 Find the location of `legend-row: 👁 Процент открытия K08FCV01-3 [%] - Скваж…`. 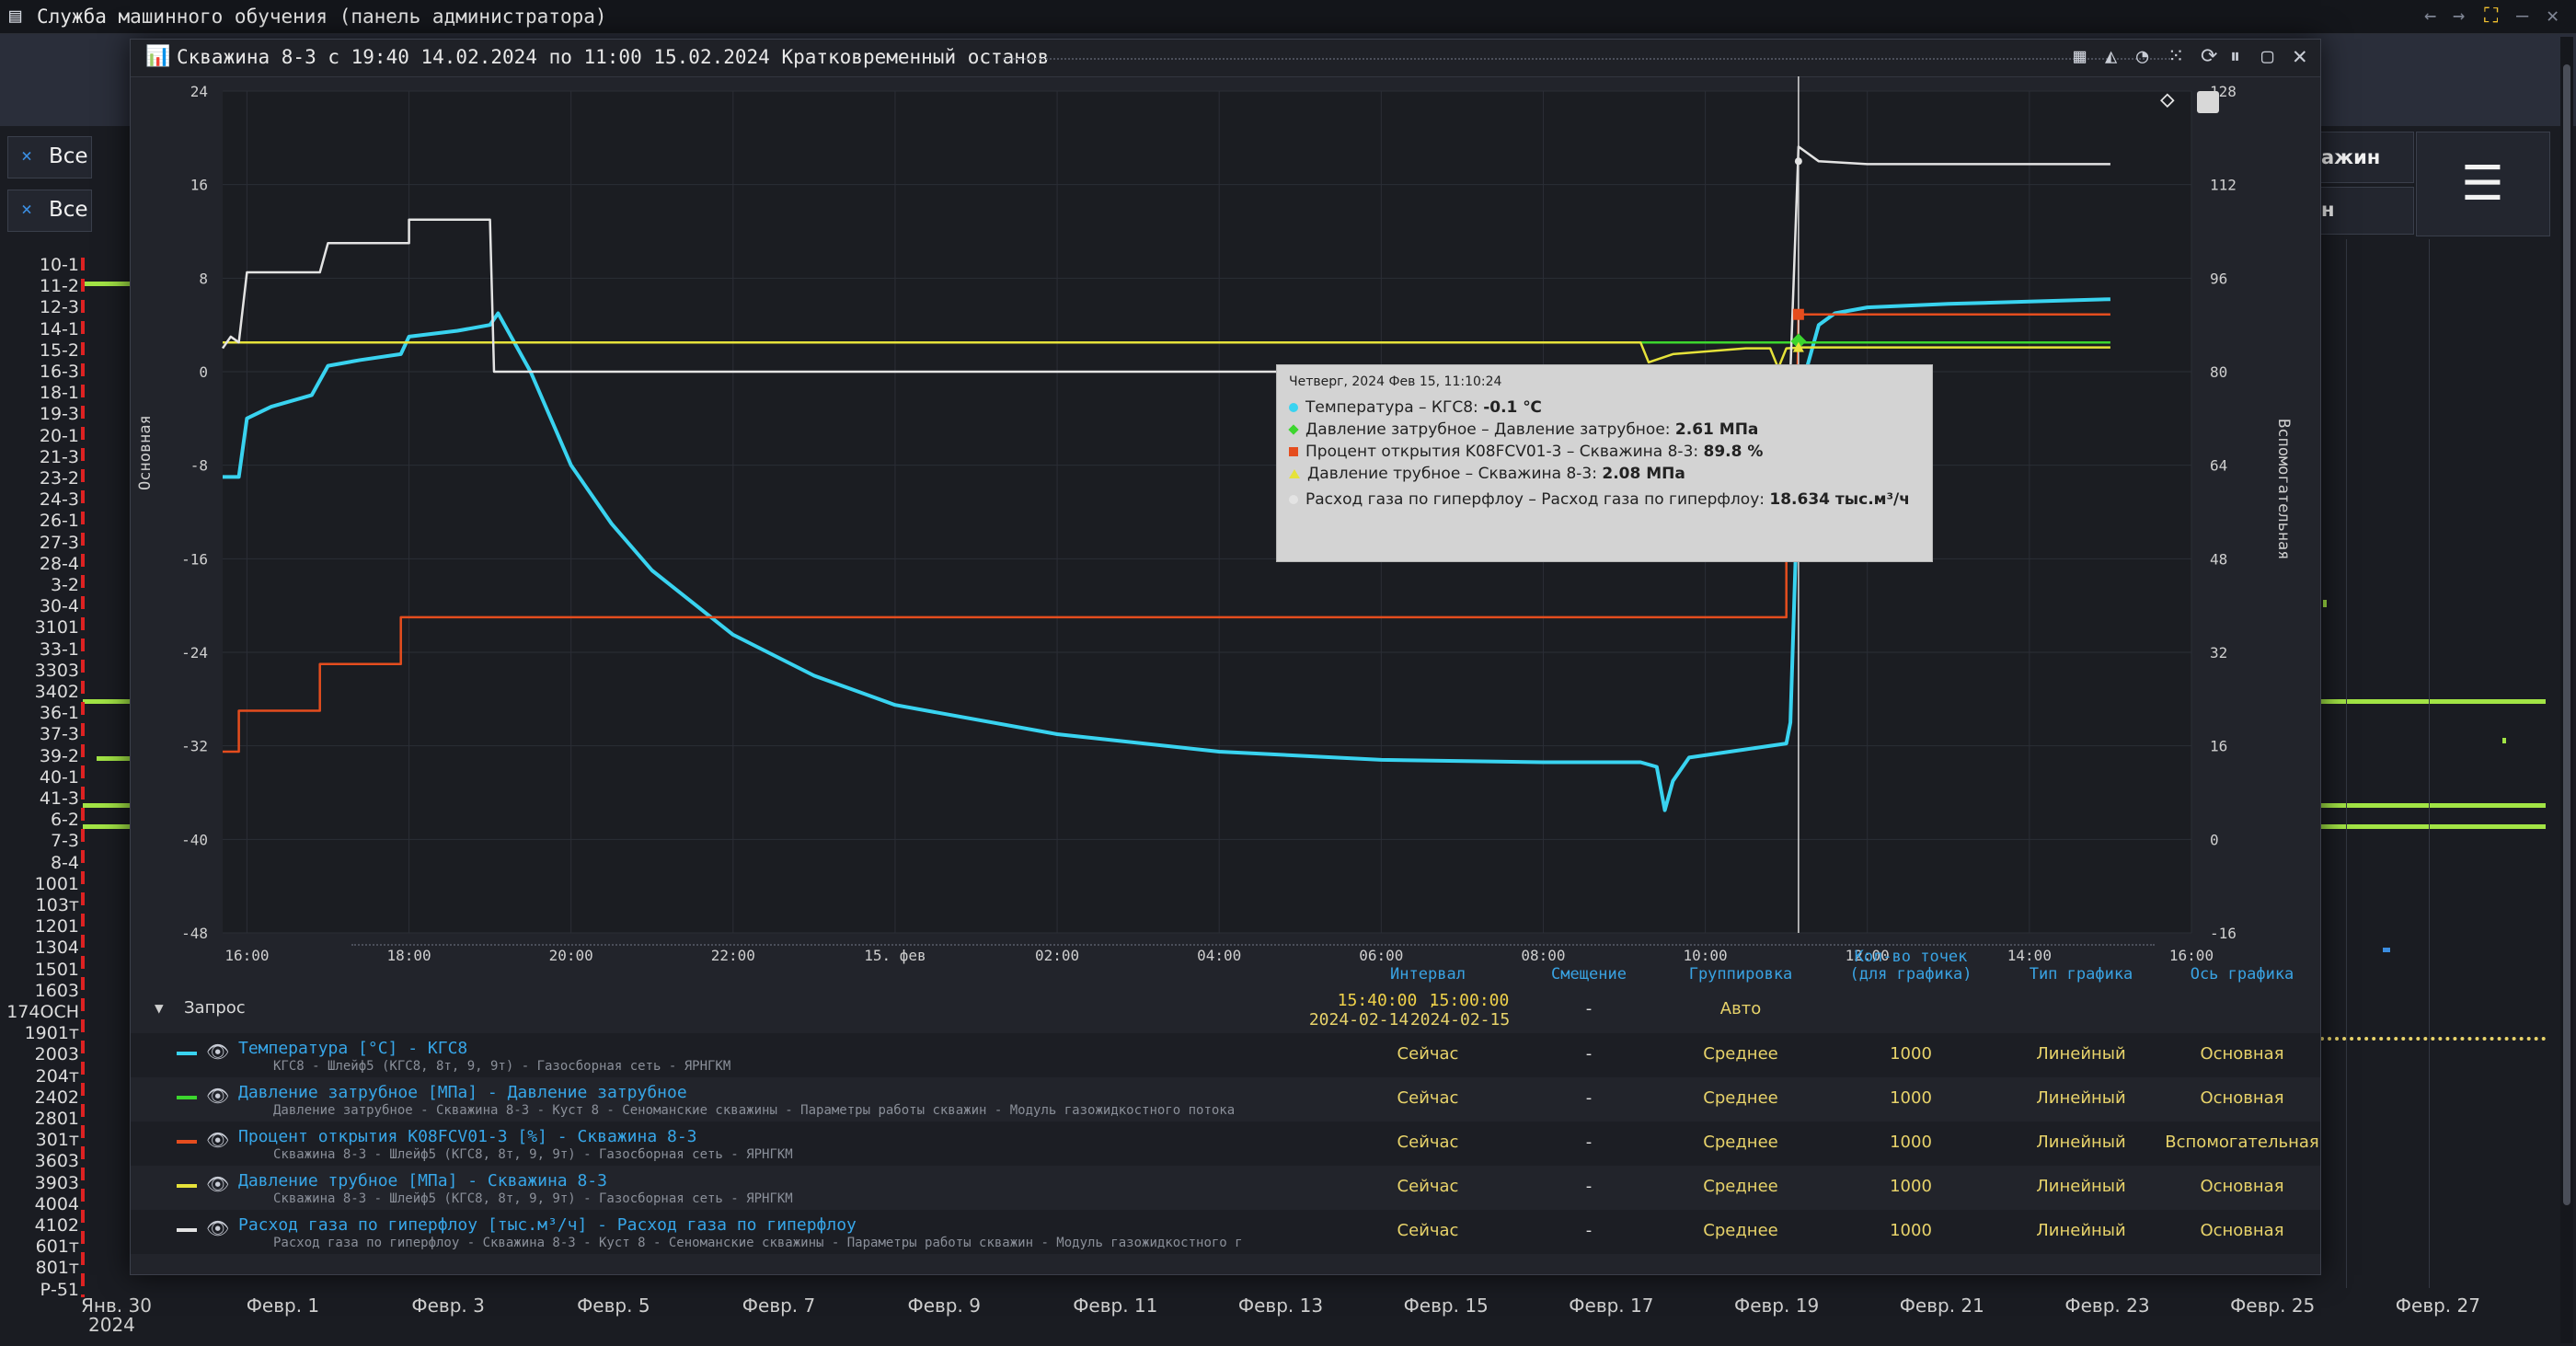

legend-row: 👁 Процент открытия K08FCV01-3 [%] - Скваж… is located at coordinates (1225, 1144).